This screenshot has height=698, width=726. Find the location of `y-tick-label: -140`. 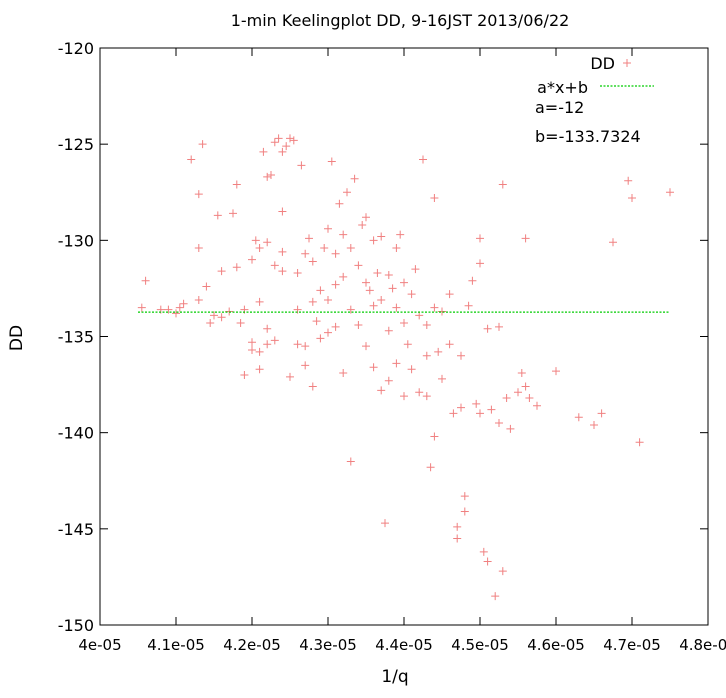

y-tick-label: -140 is located at coordinates (76, 433).